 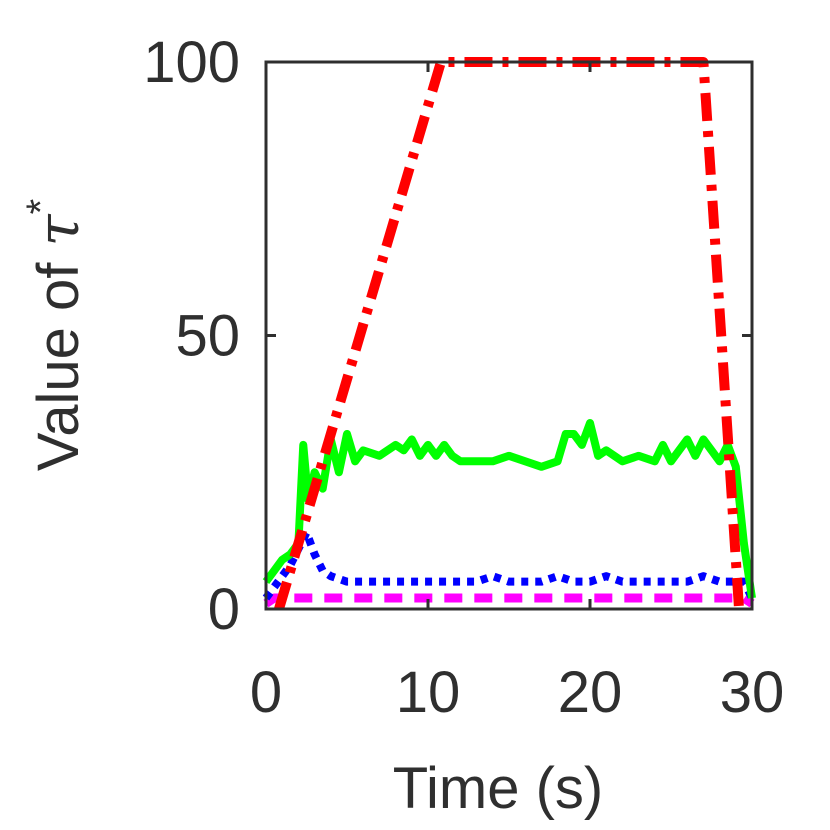 I want to click on series-line-blue-dotted, so click(x=509, y=564).